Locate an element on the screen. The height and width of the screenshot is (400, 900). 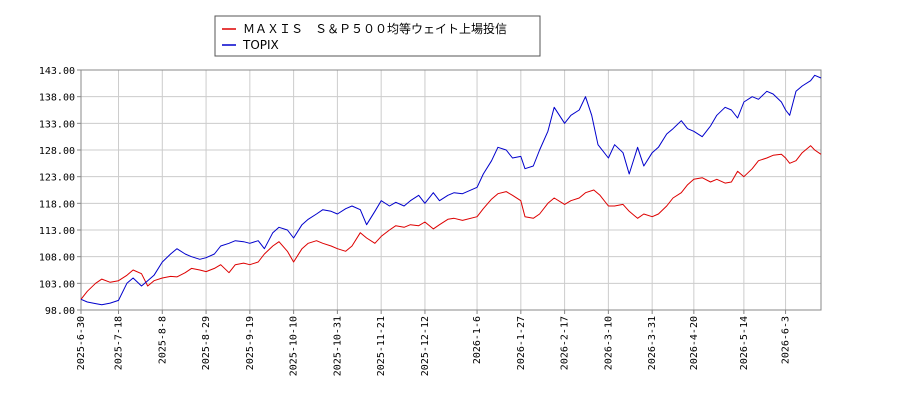
x-tick-label: 2026-5-14 is located at coordinates (744, 343).